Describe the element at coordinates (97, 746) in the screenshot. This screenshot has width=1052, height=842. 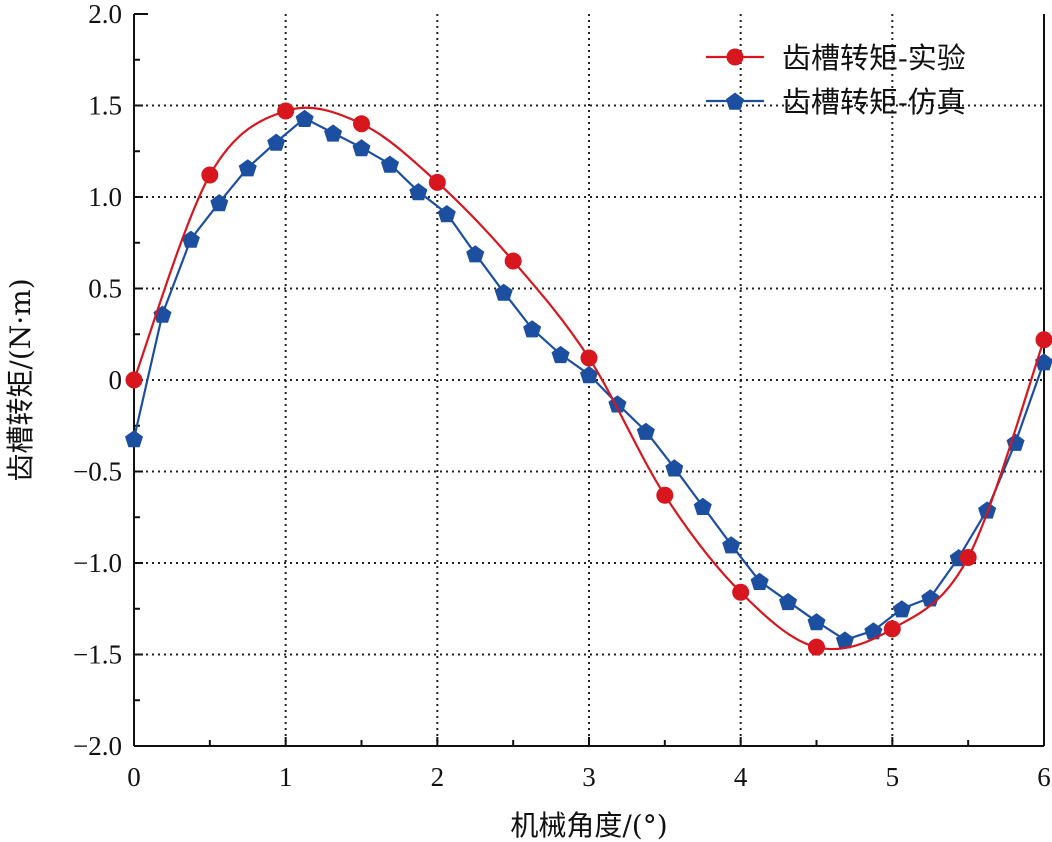
I see `y-tick-label: −2.0` at that location.